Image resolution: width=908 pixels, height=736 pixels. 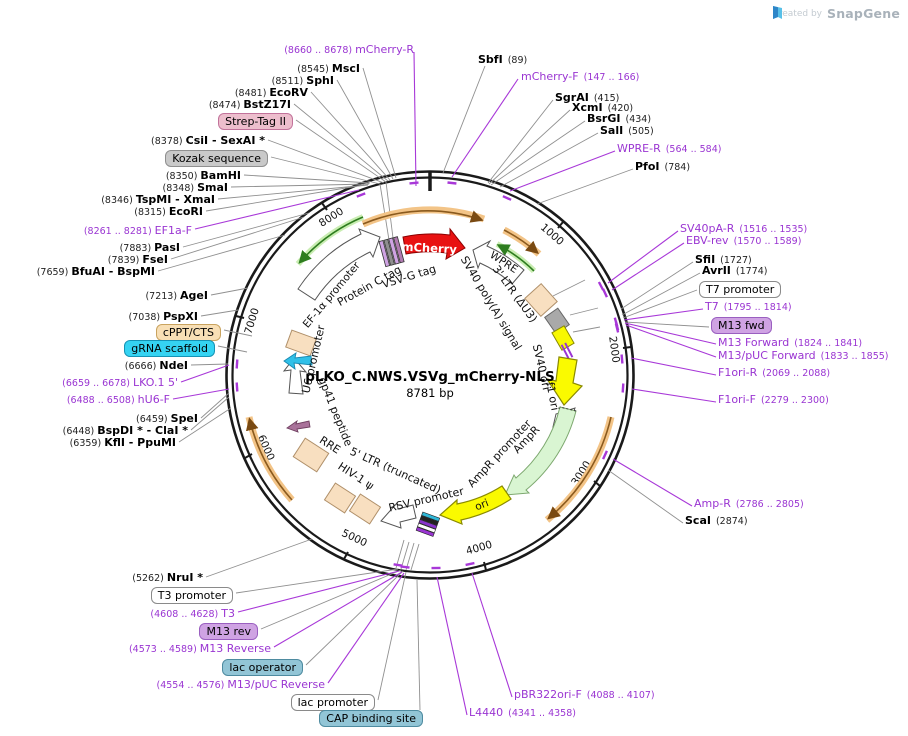 I want to click on label-bstz17i: (8474) BstZ17I, so click(x=249, y=104).